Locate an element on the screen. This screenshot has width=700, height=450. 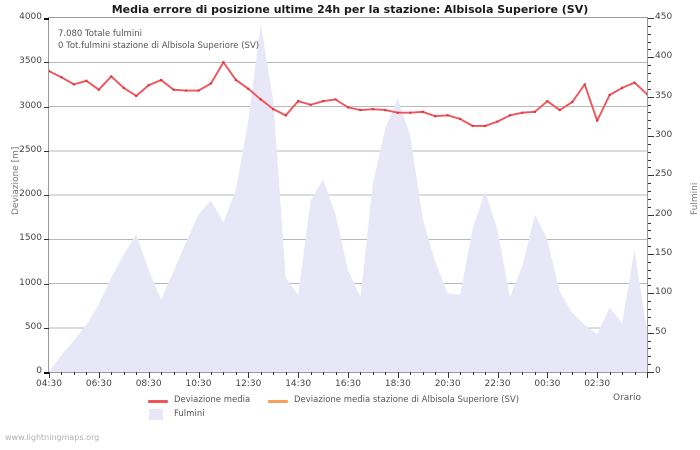
x-tick-label: 08:30 is located at coordinates (148, 384).